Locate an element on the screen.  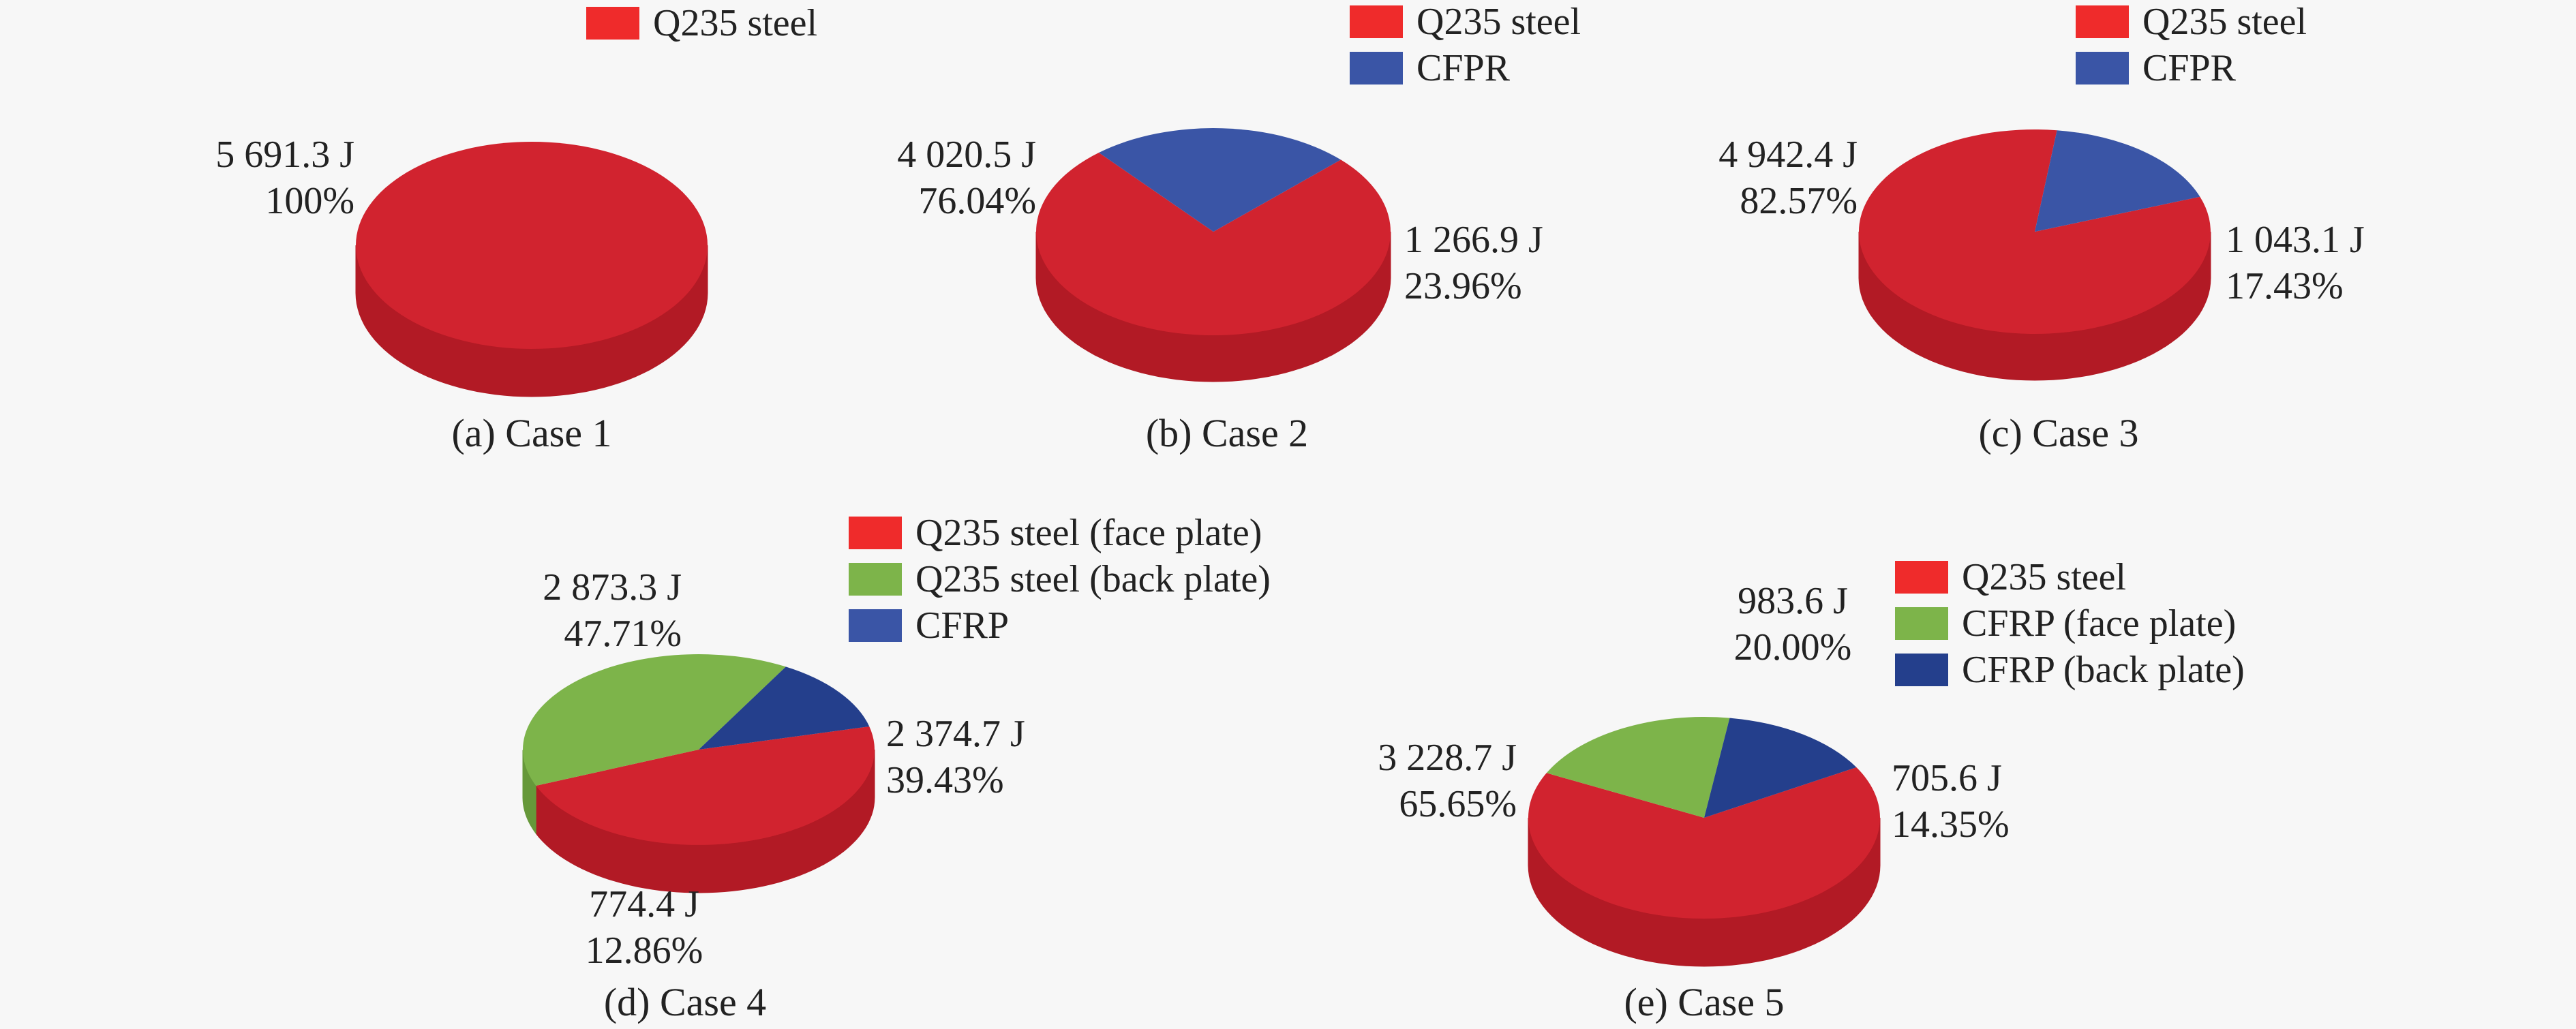
pie-slice-q235-steel-back-plate is located at coordinates (654, 720).